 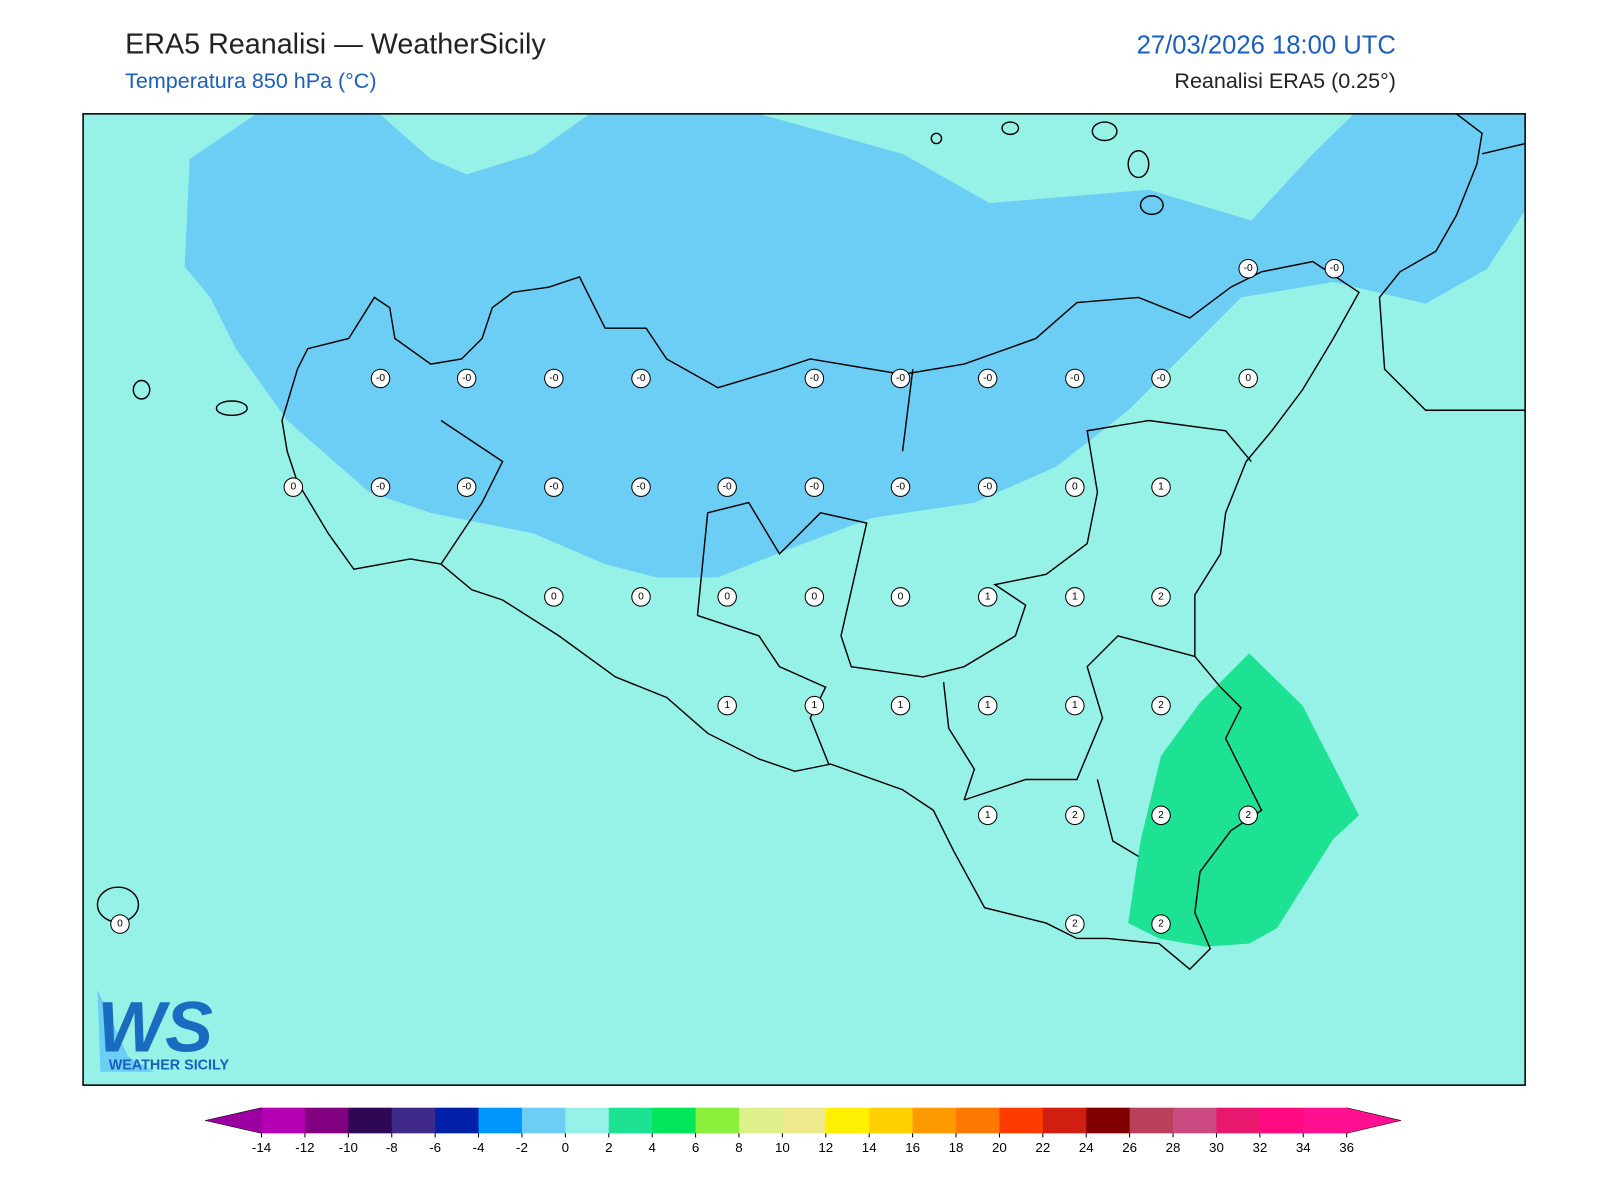 I want to click on logo: WS WEATHER SICILY, so click(x=163, y=1030).